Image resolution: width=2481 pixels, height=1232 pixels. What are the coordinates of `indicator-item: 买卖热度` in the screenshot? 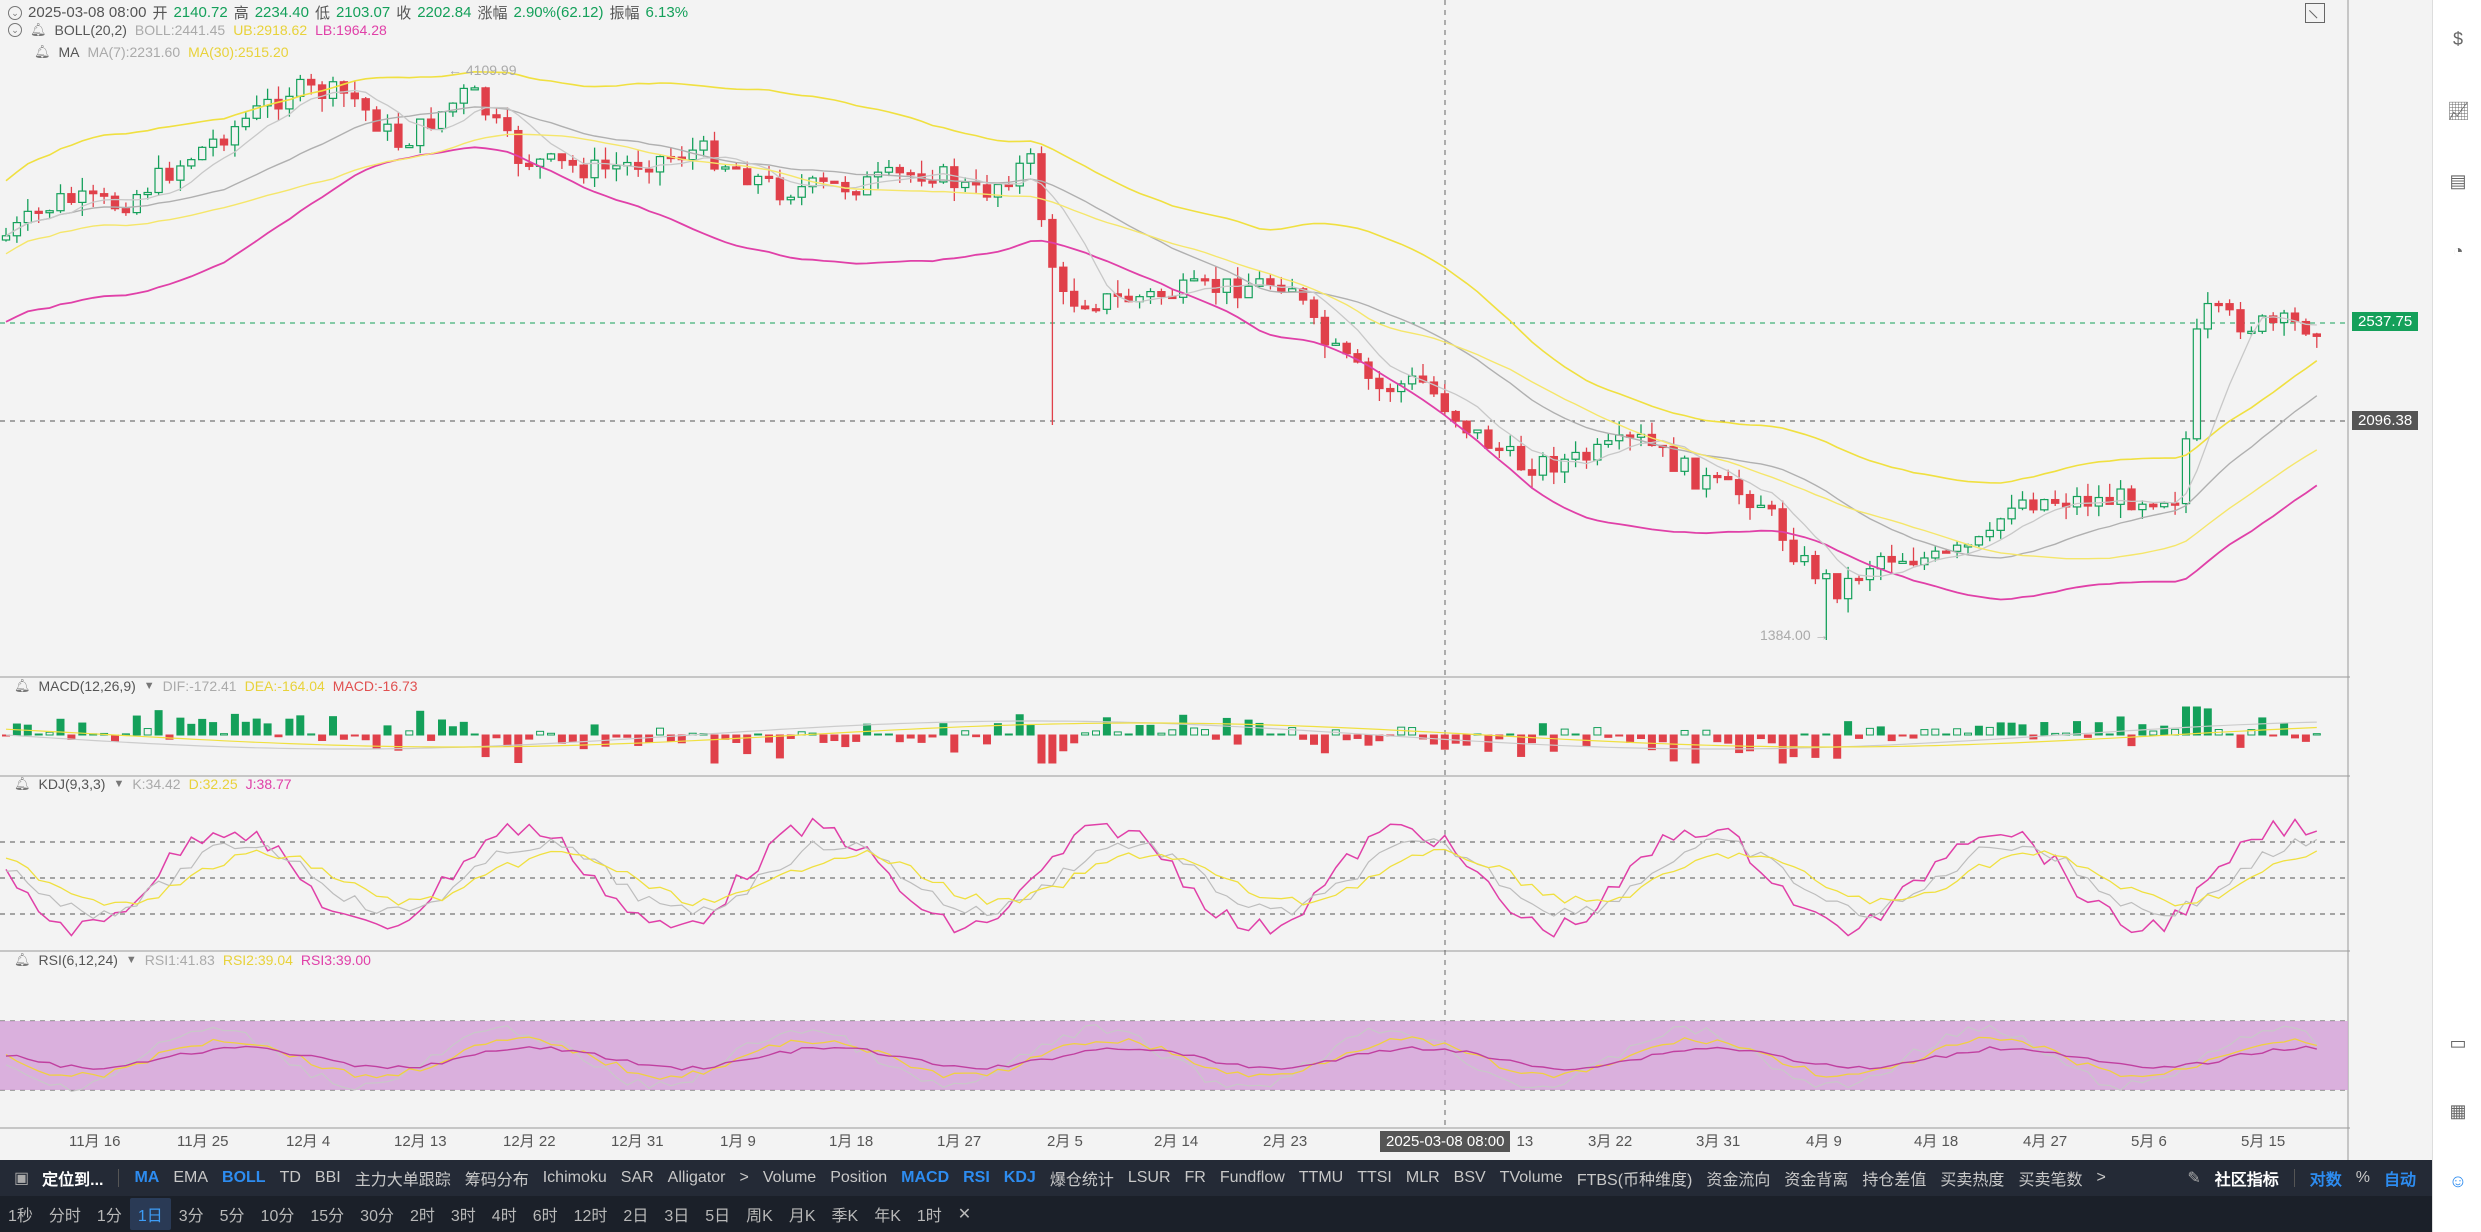 It's located at (1972, 1180).